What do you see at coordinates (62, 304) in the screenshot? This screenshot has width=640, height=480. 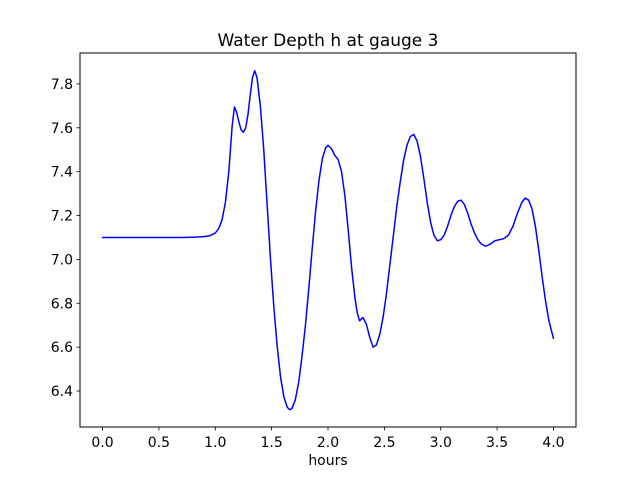 I see `y-tick-label: 6.8` at bounding box center [62, 304].